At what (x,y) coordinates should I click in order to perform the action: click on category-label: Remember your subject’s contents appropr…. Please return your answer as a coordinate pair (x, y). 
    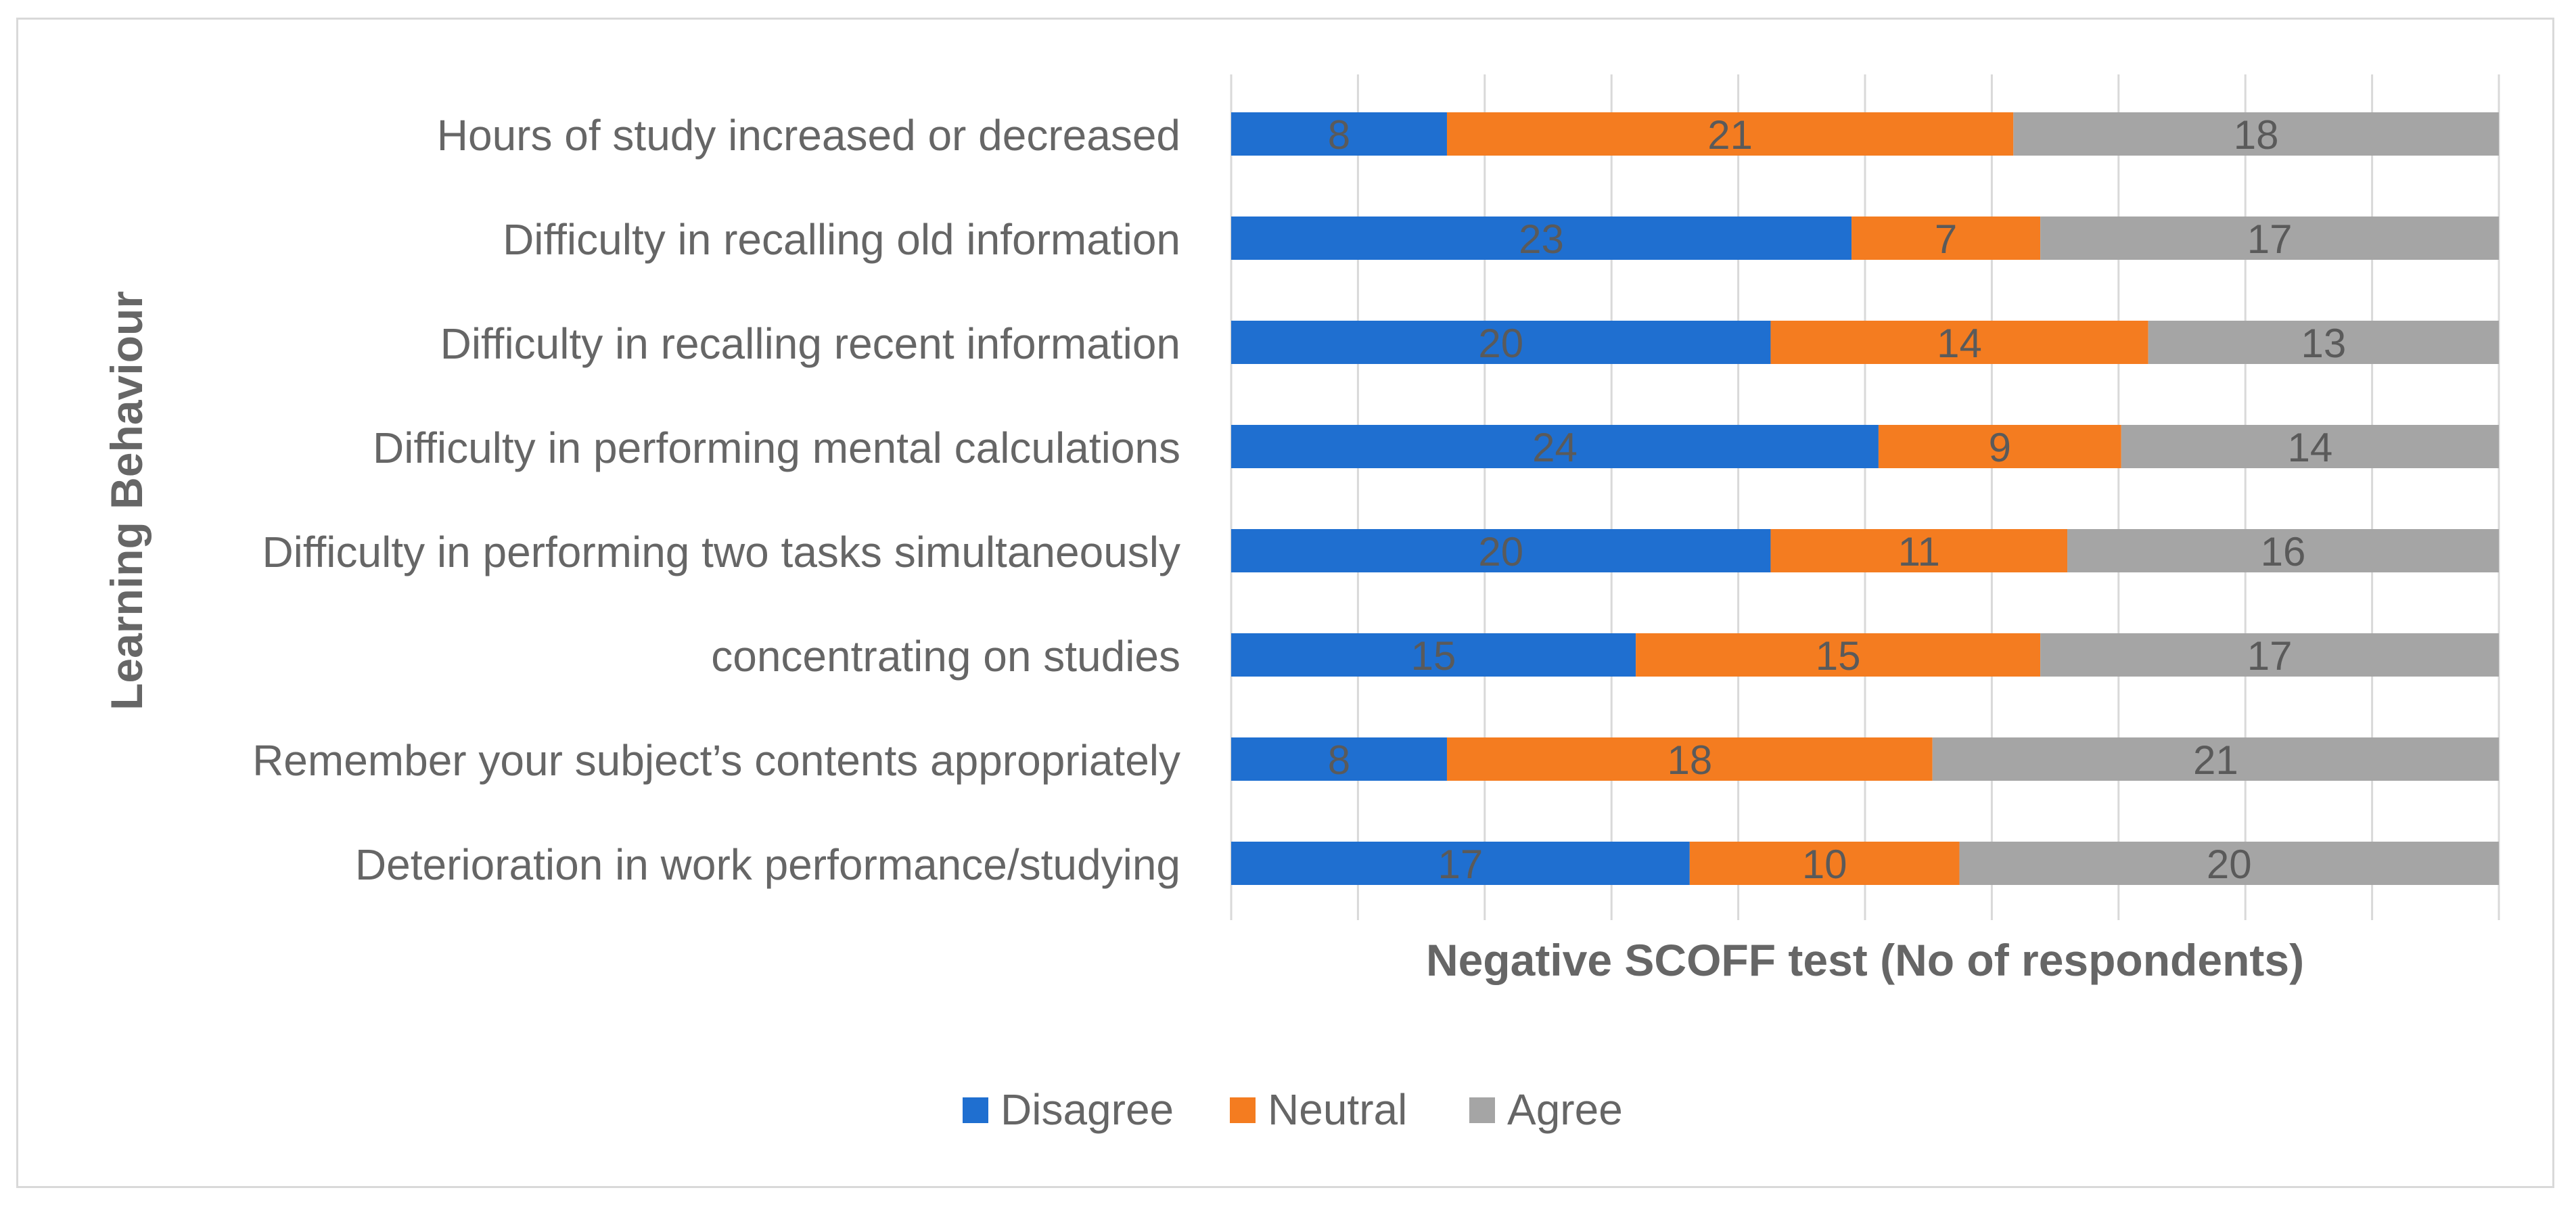
    Looking at the image, I should click on (716, 761).